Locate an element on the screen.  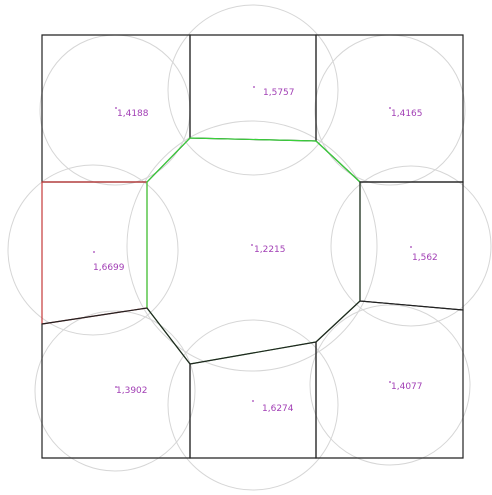
cell-bottom-right is located at coordinates (389, 379).